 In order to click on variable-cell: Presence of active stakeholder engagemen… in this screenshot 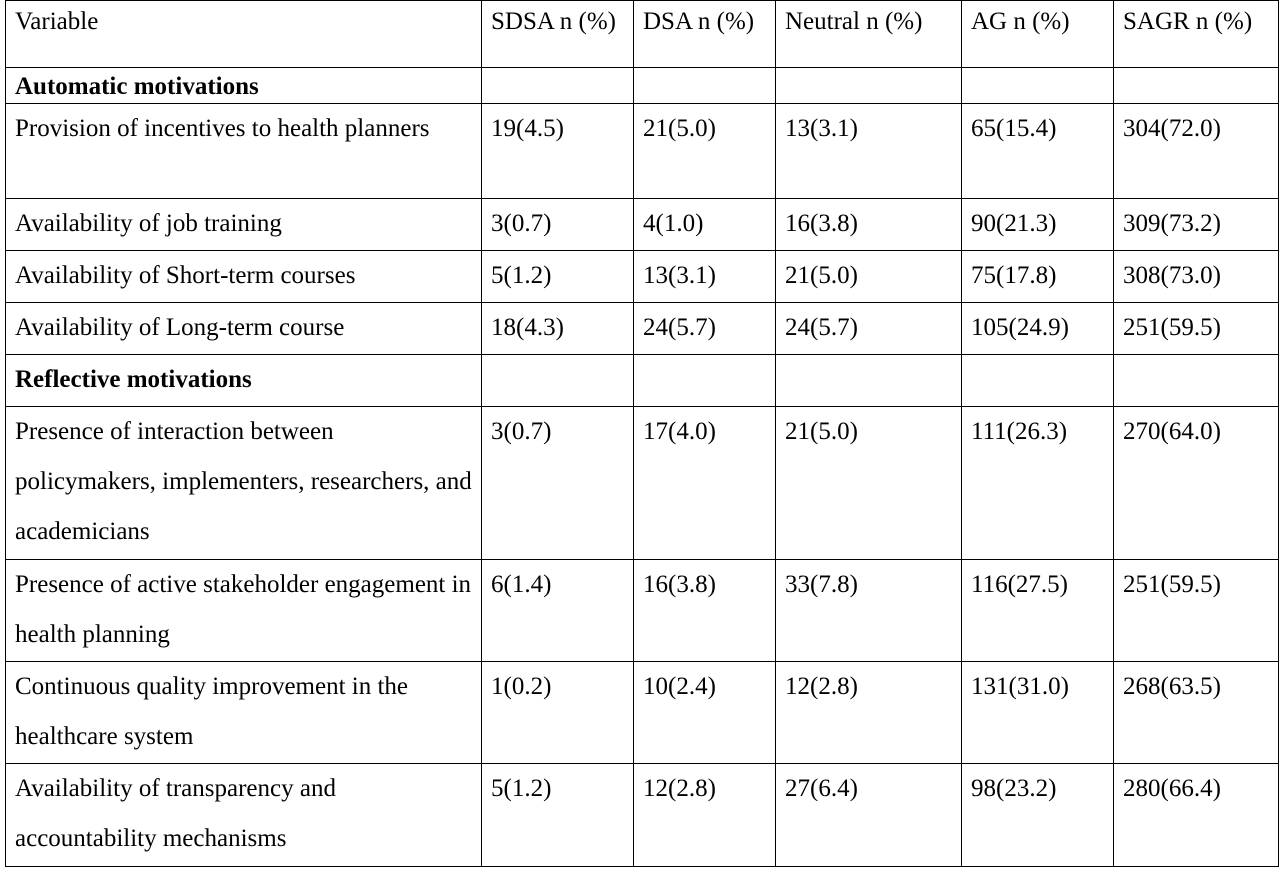, I will do `click(243, 610)`.